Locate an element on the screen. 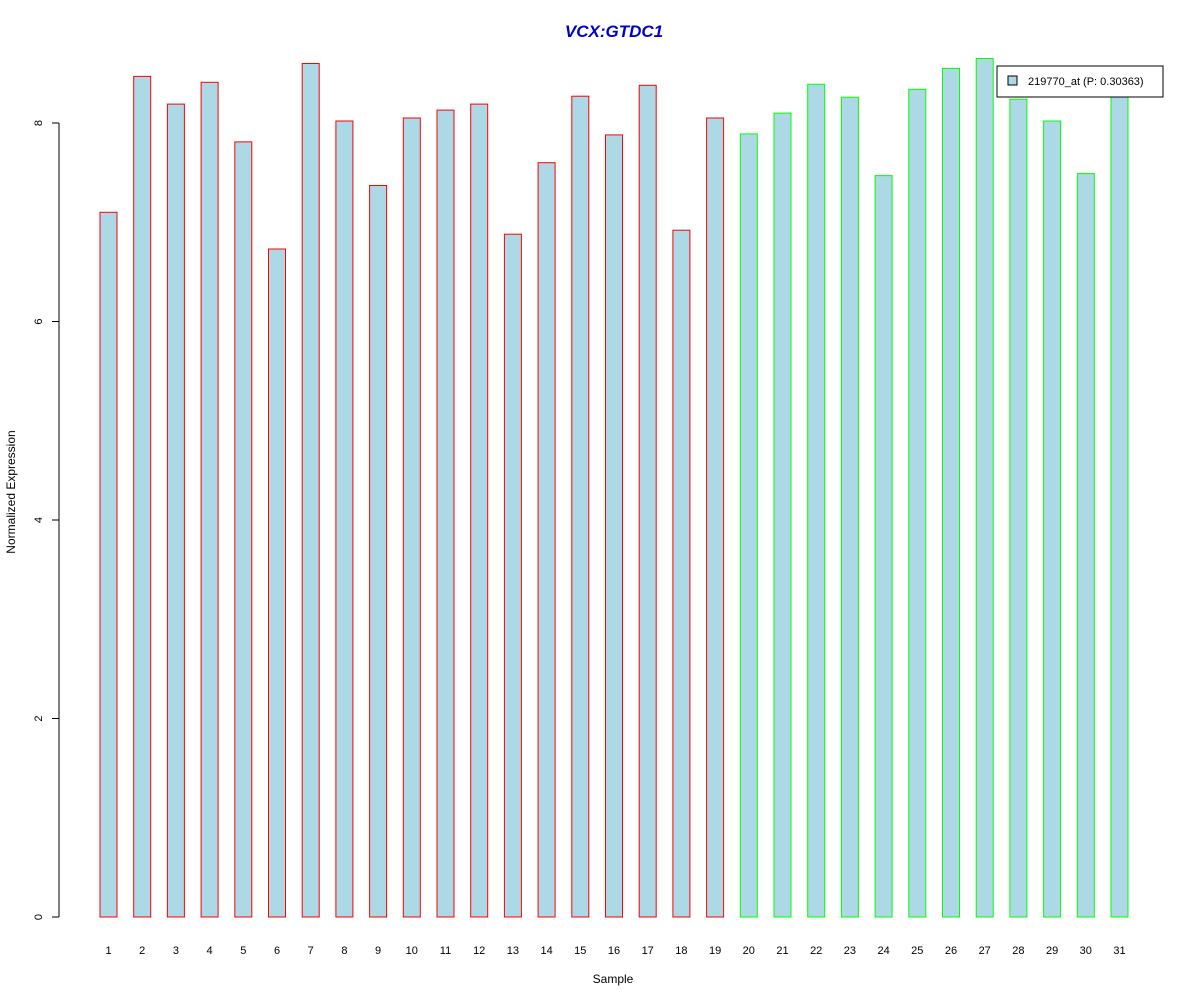  y-tick-label: 2 is located at coordinates (39, 718).